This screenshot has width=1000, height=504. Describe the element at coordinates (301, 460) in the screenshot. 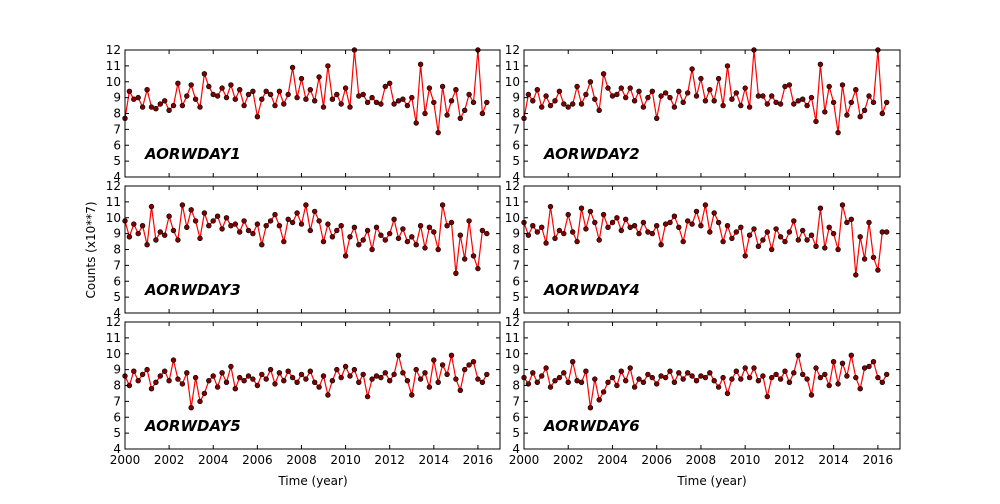

I see `x-tick-label: 2008` at that location.